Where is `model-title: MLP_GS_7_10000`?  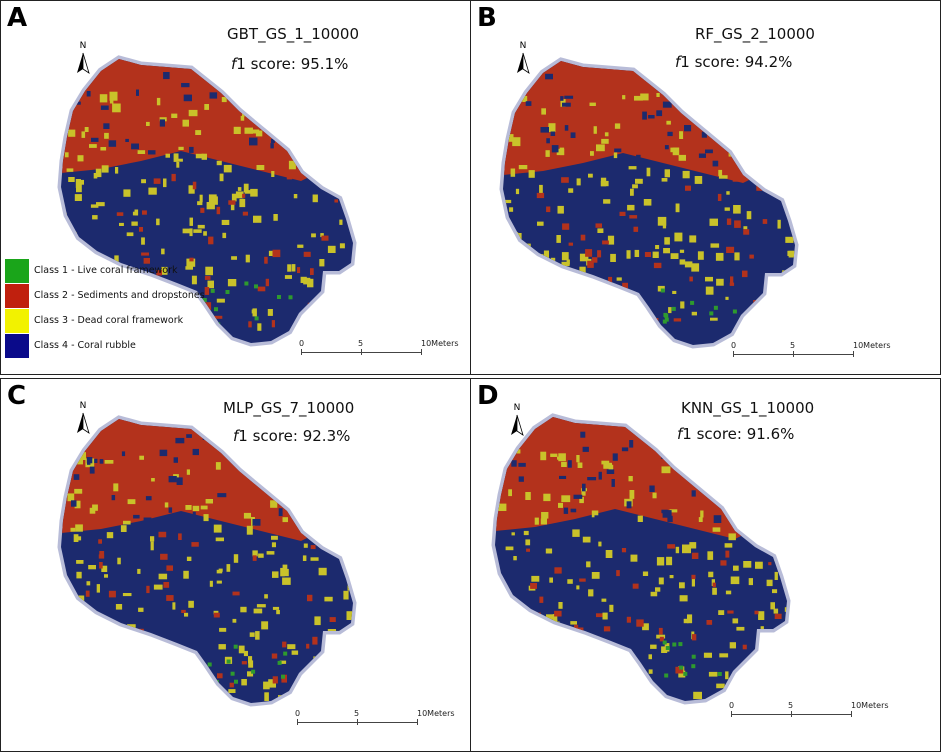 model-title: MLP_GS_7_10000 is located at coordinates (289, 408).